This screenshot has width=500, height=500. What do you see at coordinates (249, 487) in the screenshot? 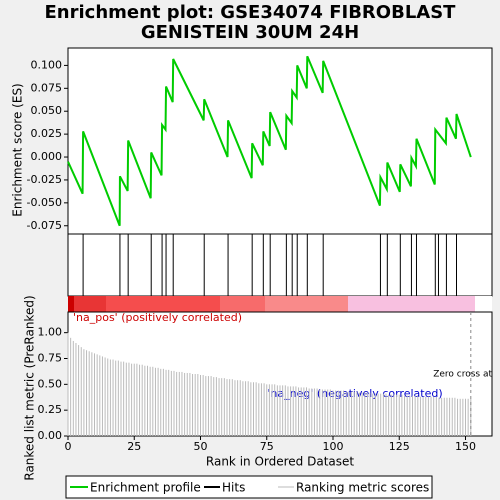
I see `legend` at bounding box center [249, 487].